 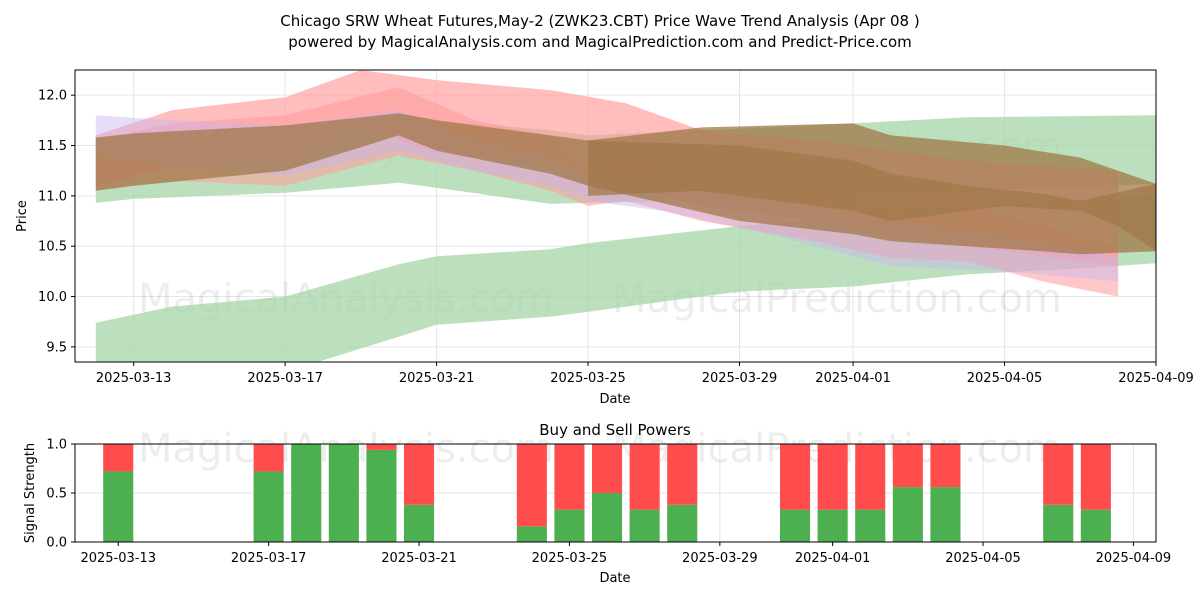 What do you see at coordinates (720, 558) in the screenshot?
I see `signal-x-tick-label: 2025-03-29` at bounding box center [720, 558].